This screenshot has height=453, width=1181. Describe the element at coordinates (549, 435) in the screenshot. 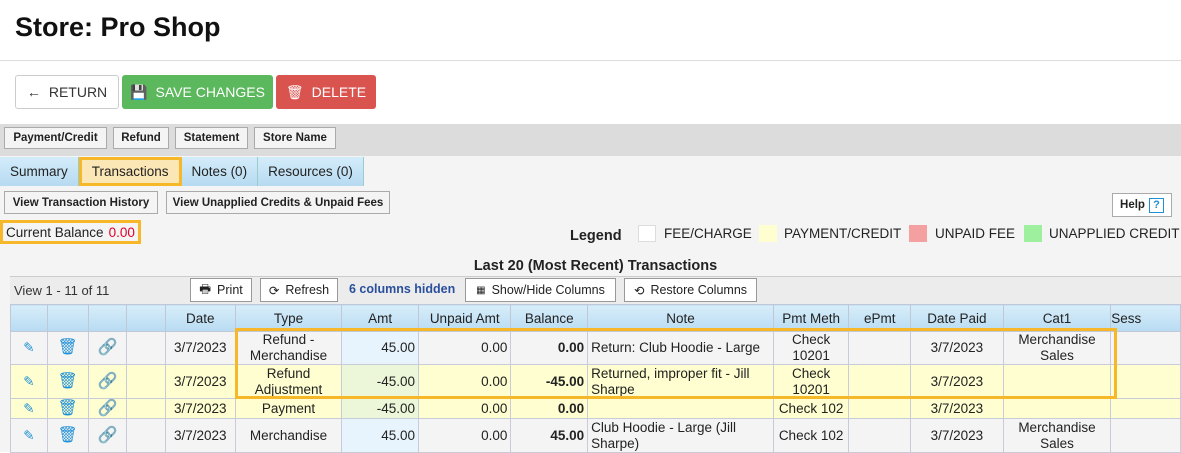

I see `balance-cell: 45.00` at that location.